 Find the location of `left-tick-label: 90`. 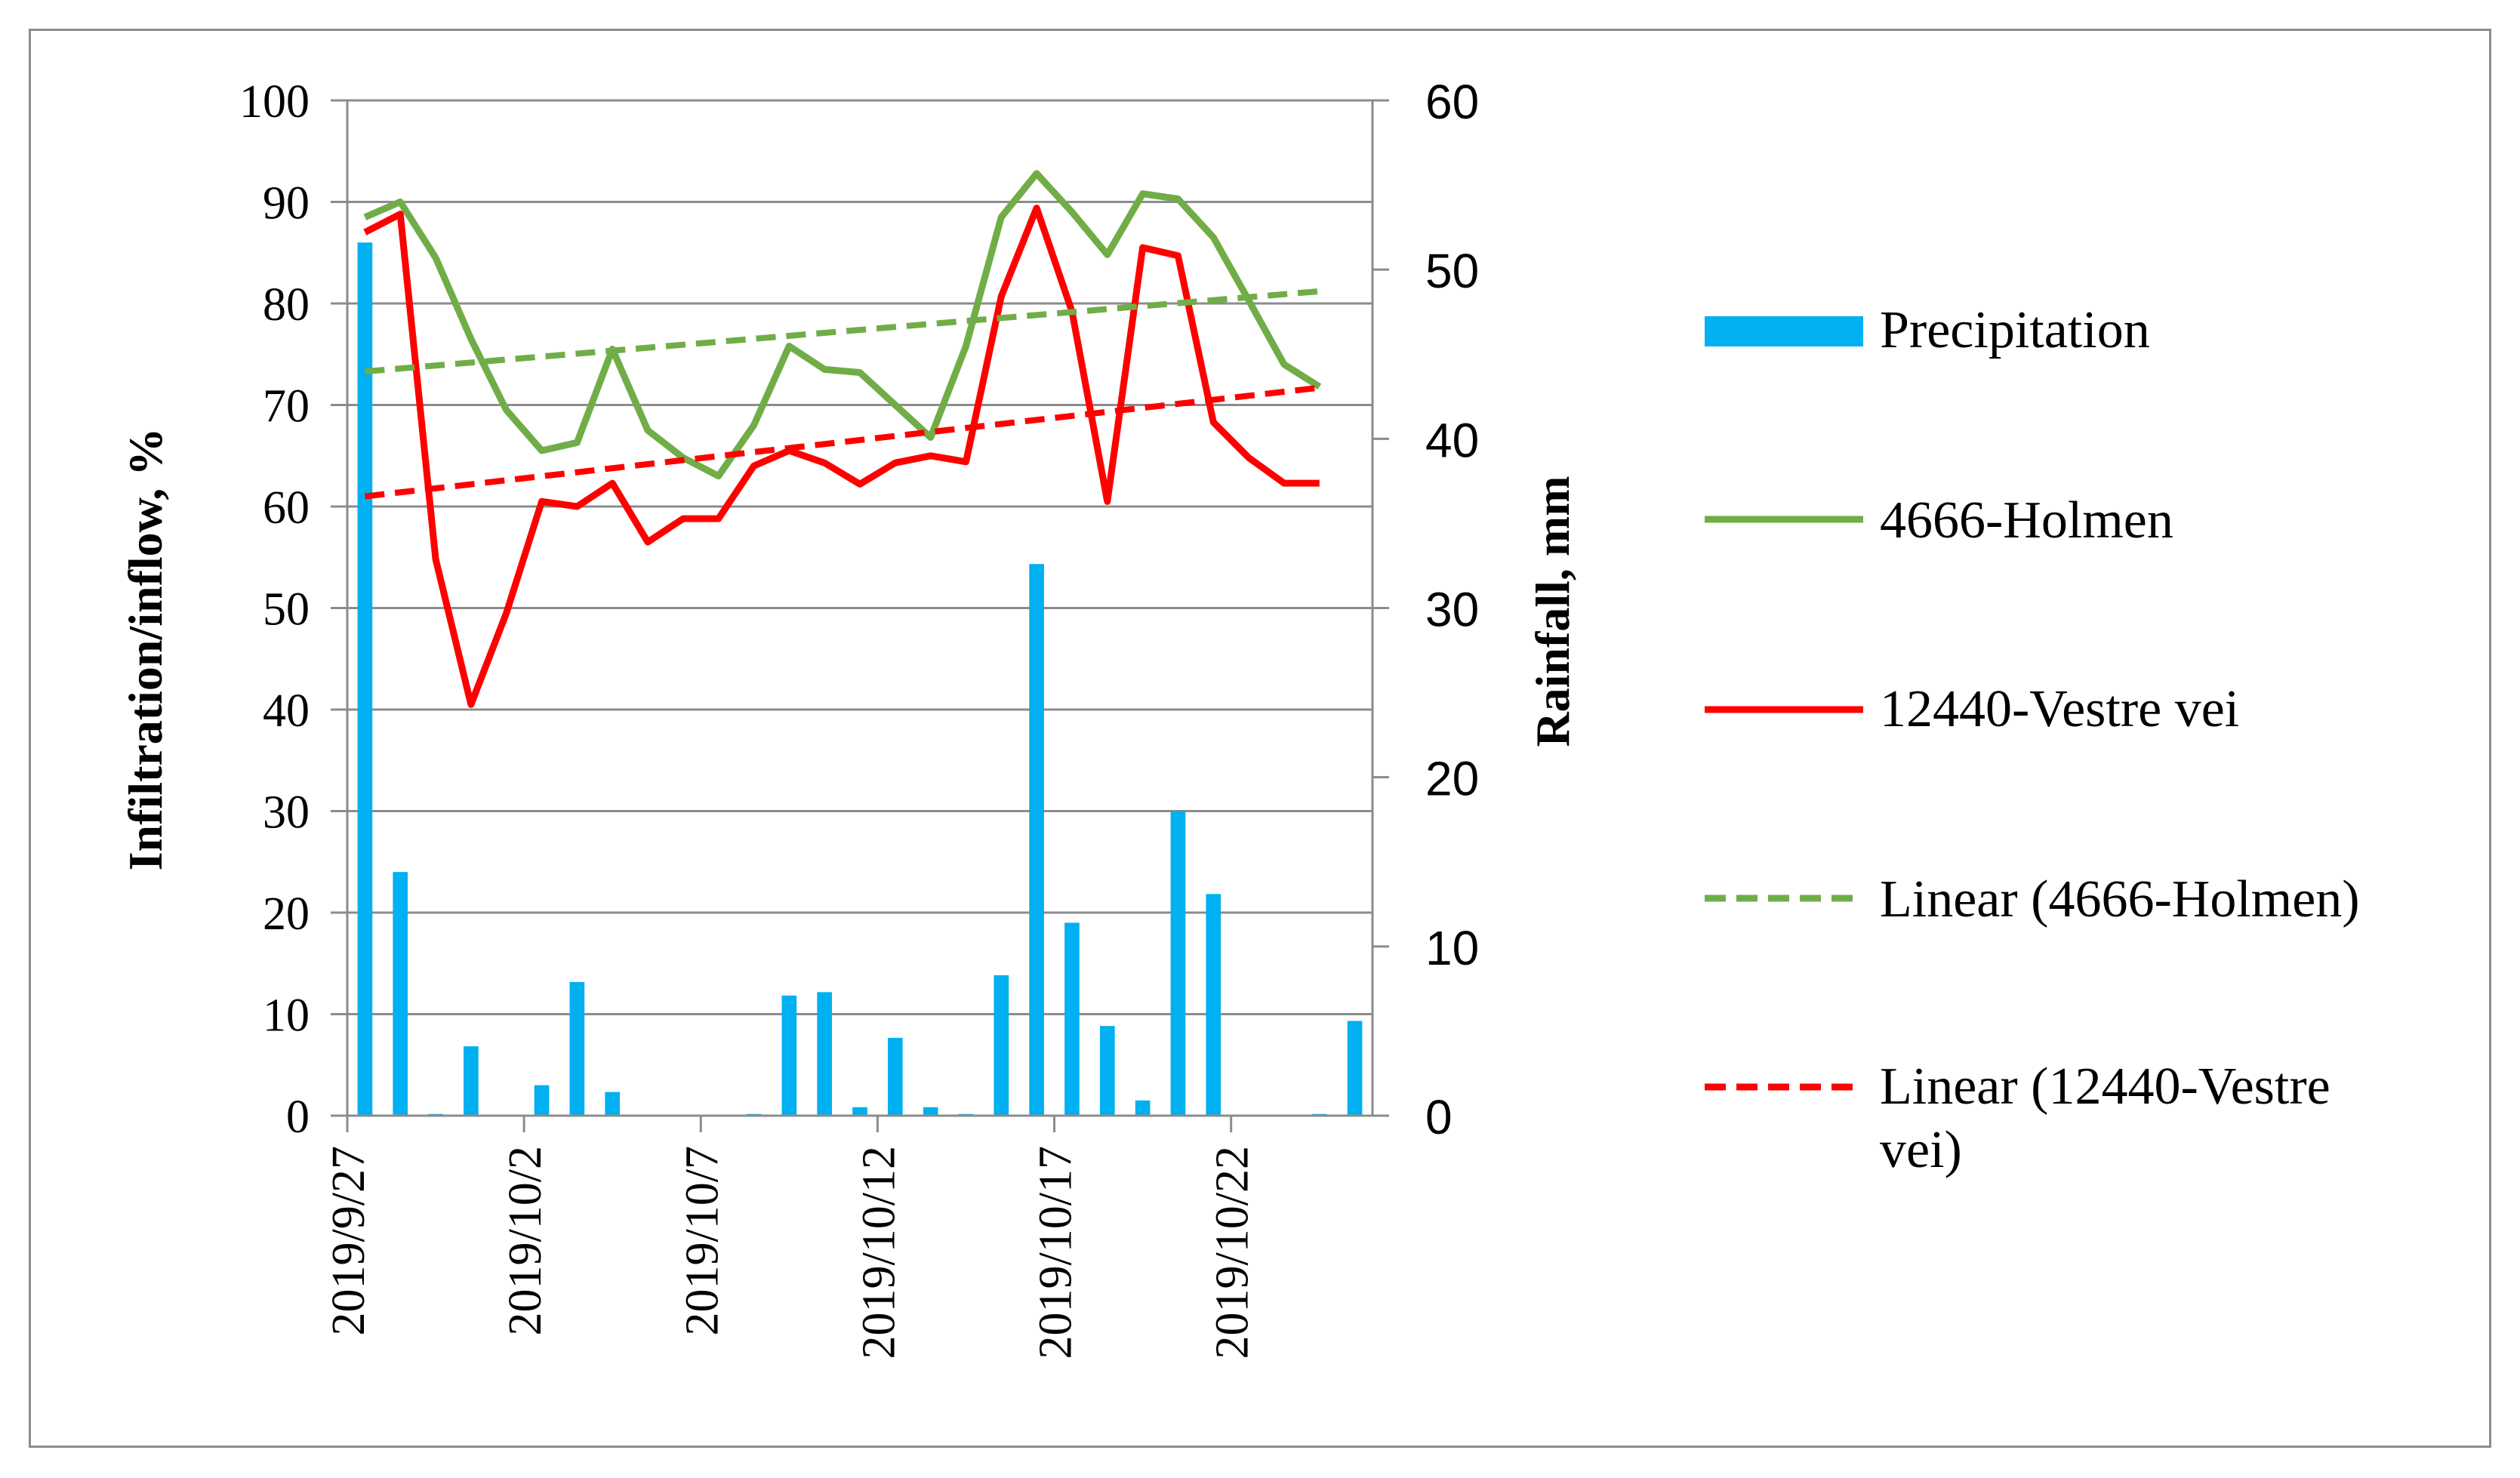

left-tick-label: 90 is located at coordinates (286, 203).